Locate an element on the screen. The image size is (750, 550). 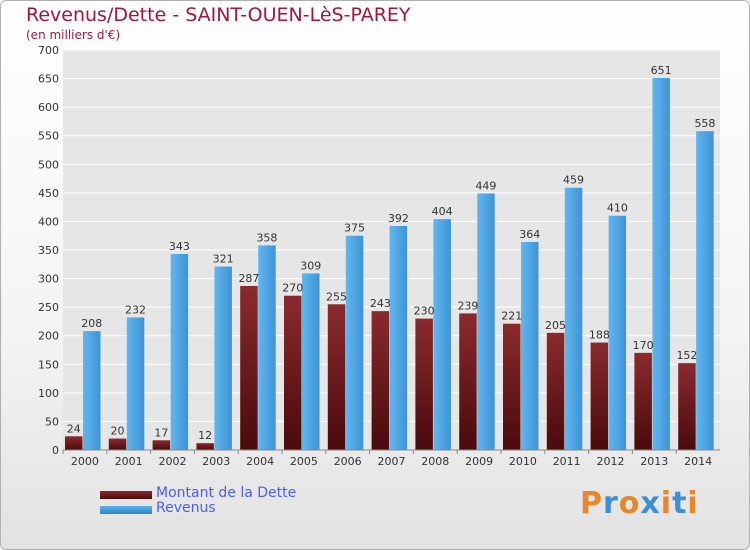
y-tick-label: 500 is located at coordinates (48, 164).